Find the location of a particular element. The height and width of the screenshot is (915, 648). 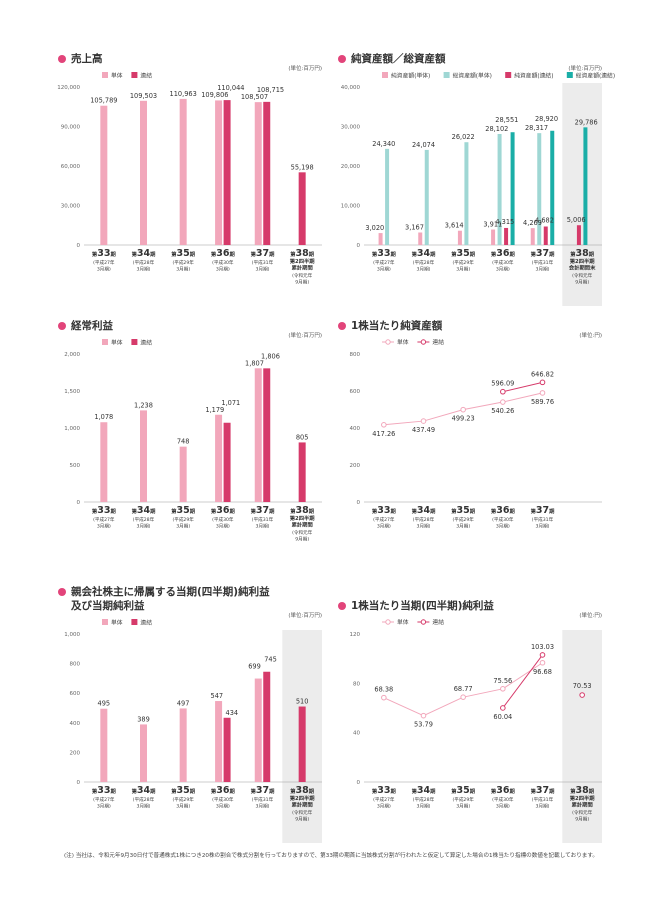

x-tick-label: 第34期 is located at coordinates (424, 510).